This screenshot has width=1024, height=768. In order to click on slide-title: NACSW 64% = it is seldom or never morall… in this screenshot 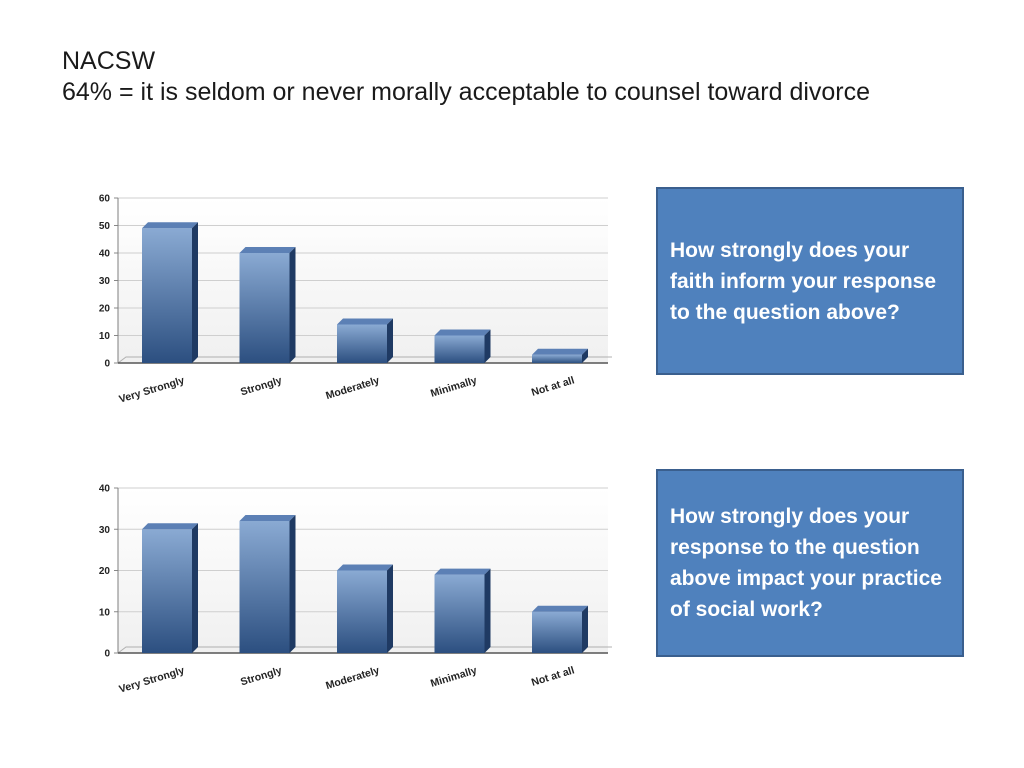, I will do `click(466, 77)`.